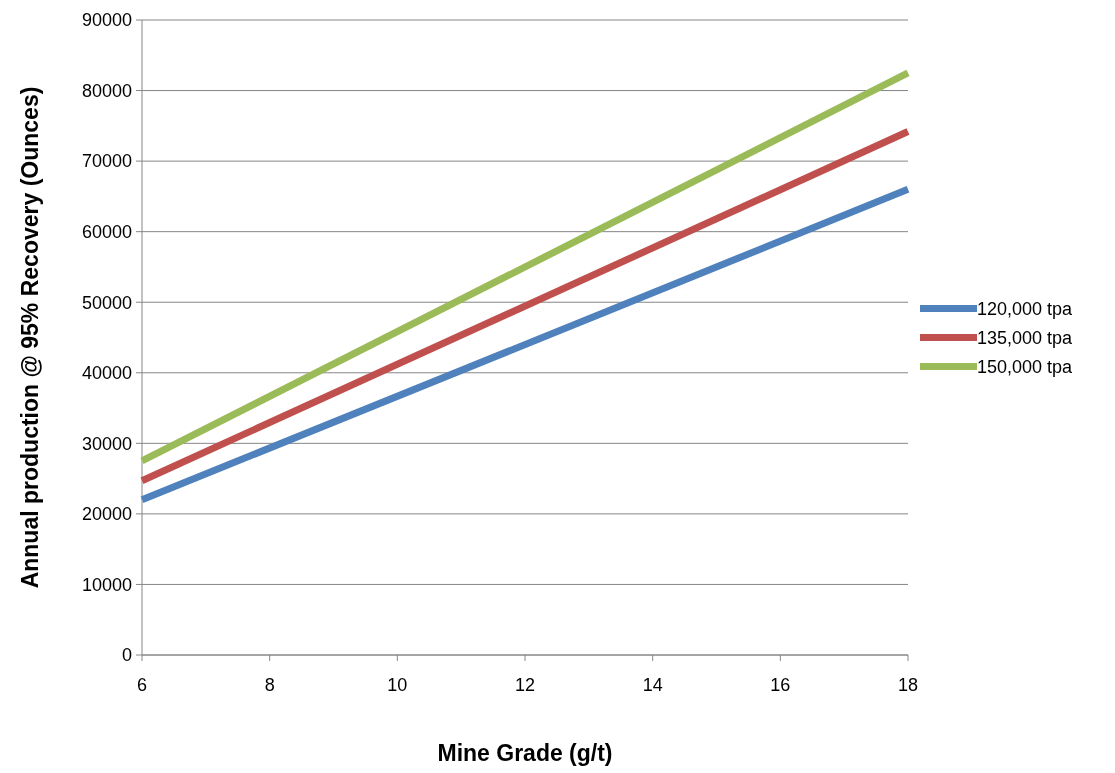 Image resolution: width=1115 pixels, height=773 pixels. Describe the element at coordinates (1025, 366) in the screenshot. I see `legend-label: 150,000 tpa` at that location.